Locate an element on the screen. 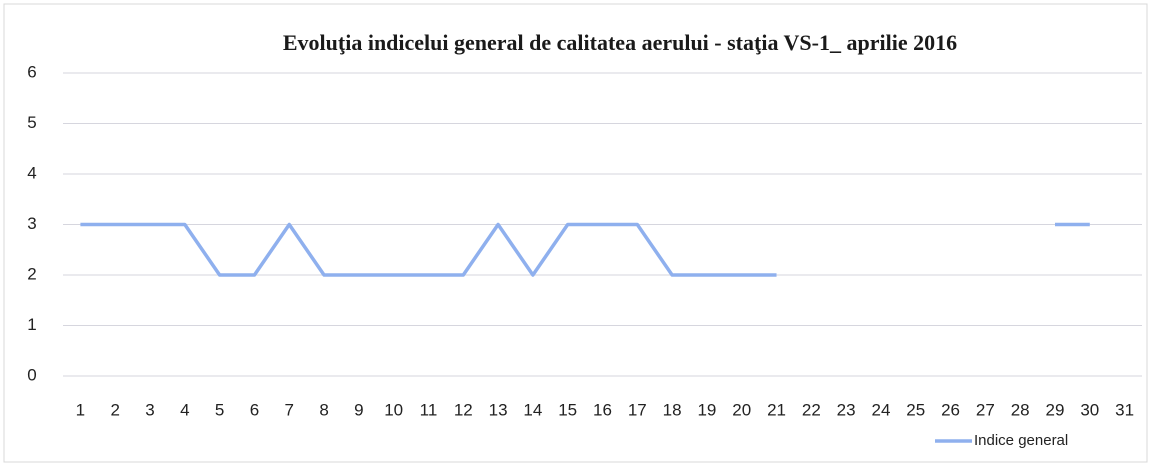 The height and width of the screenshot is (466, 1151). x-tick-label: 18 is located at coordinates (672, 409).